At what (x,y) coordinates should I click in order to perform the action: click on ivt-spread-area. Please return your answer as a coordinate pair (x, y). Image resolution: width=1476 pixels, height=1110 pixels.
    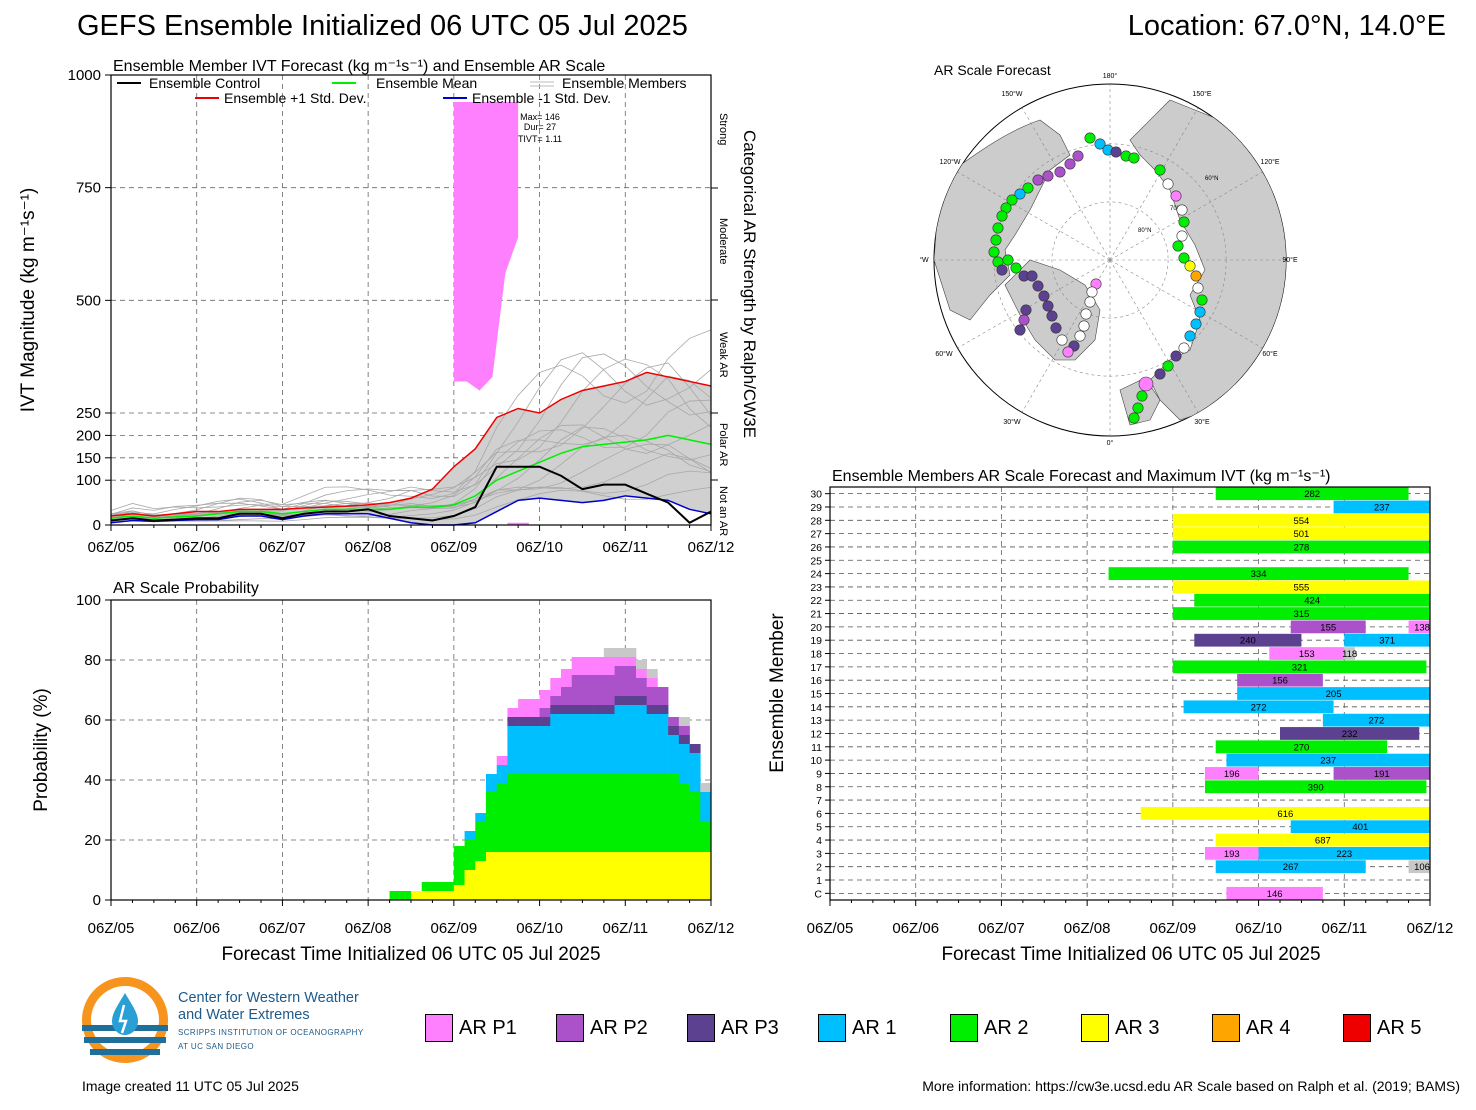
    Looking at the image, I should click on (411, 448).